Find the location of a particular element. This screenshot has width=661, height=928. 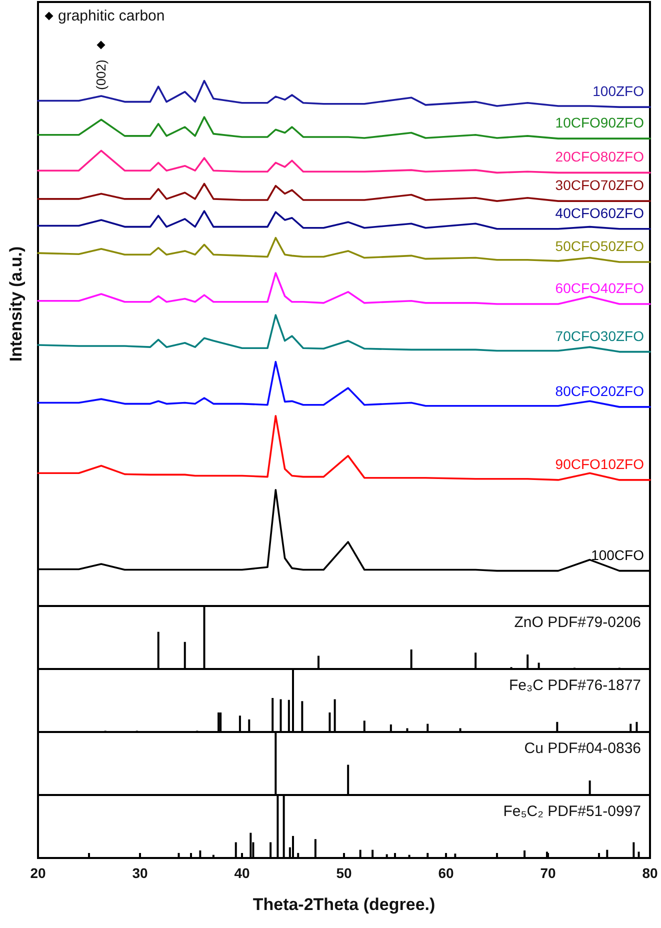

series-label: 100CFO is located at coordinates (617, 554).